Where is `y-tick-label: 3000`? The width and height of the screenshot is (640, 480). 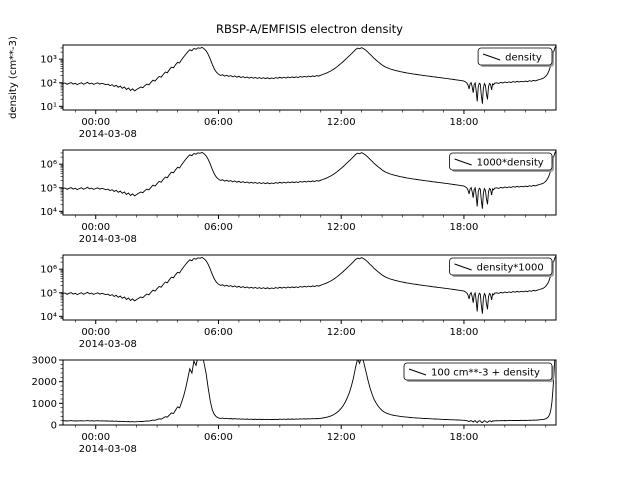 y-tick-label: 3000 is located at coordinates (44, 361).